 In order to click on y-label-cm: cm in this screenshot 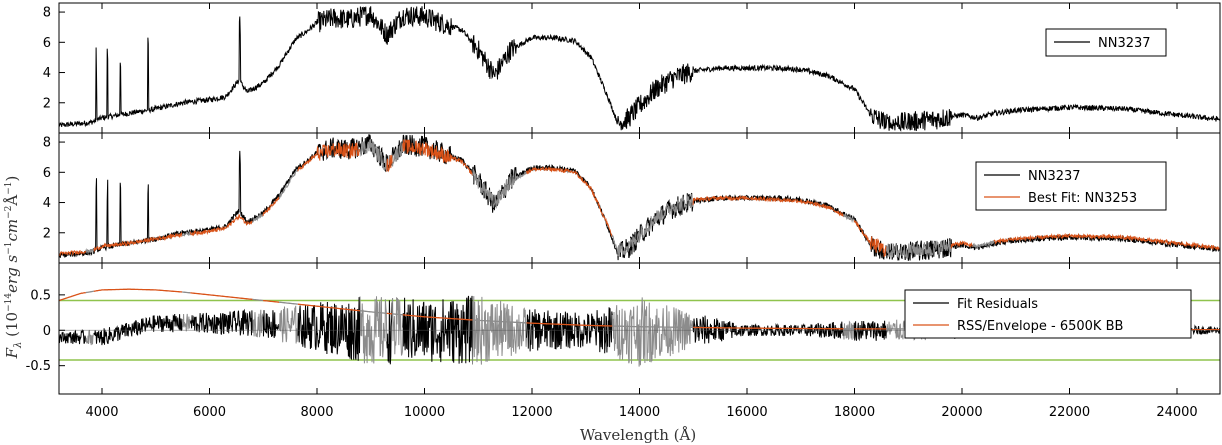, I will do `click(12, 230)`.